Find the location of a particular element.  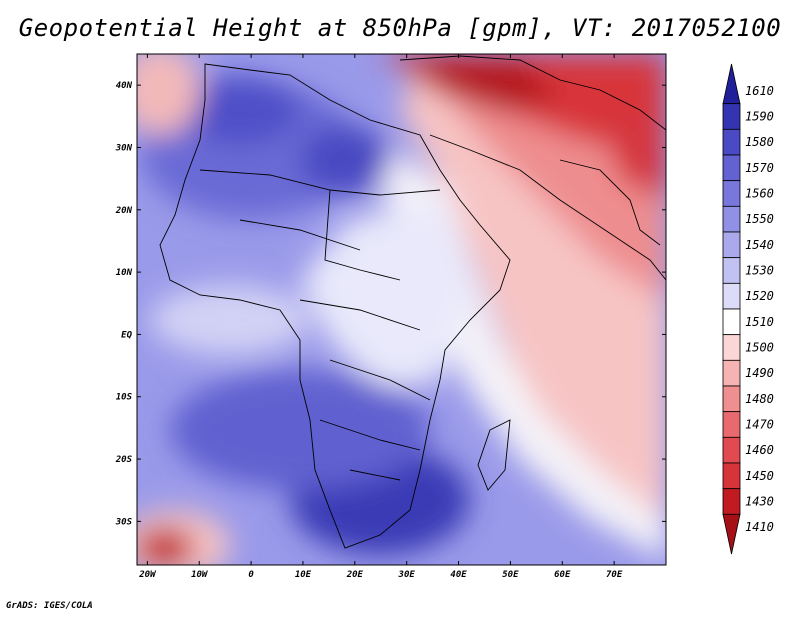

colorbar-label: 1520 is located at coordinates (759, 296).